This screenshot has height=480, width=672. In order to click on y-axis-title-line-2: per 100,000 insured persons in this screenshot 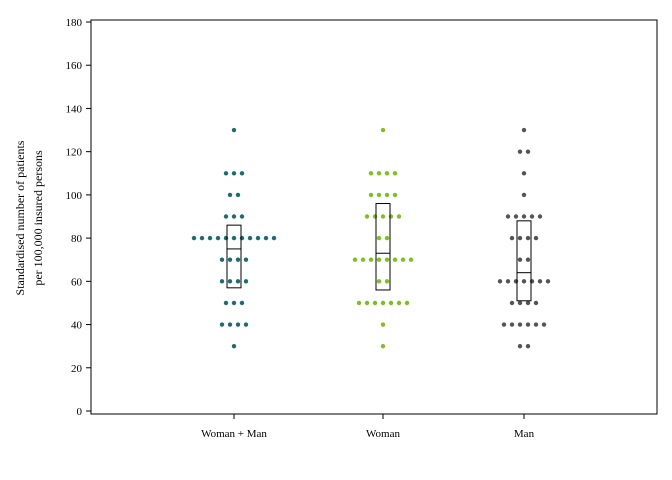, I will do `click(38, 218)`.